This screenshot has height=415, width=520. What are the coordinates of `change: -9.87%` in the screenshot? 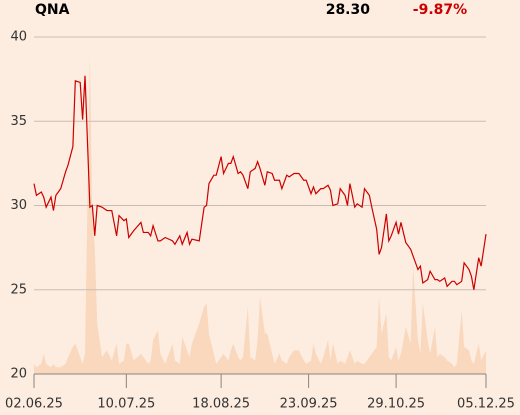 It's located at (440, 10).